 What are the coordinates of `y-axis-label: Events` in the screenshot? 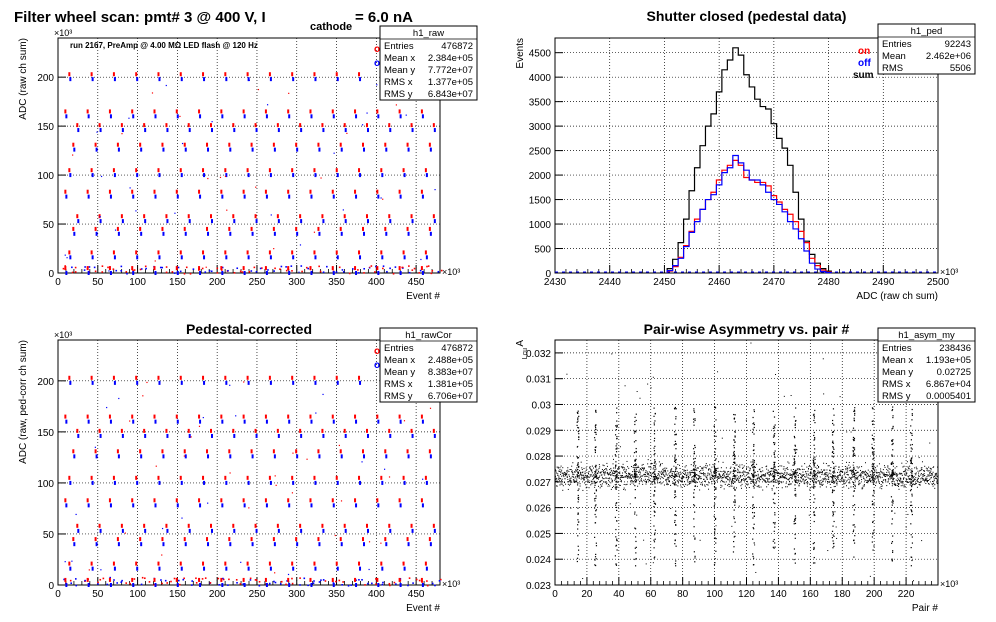 It's located at (520, 53).